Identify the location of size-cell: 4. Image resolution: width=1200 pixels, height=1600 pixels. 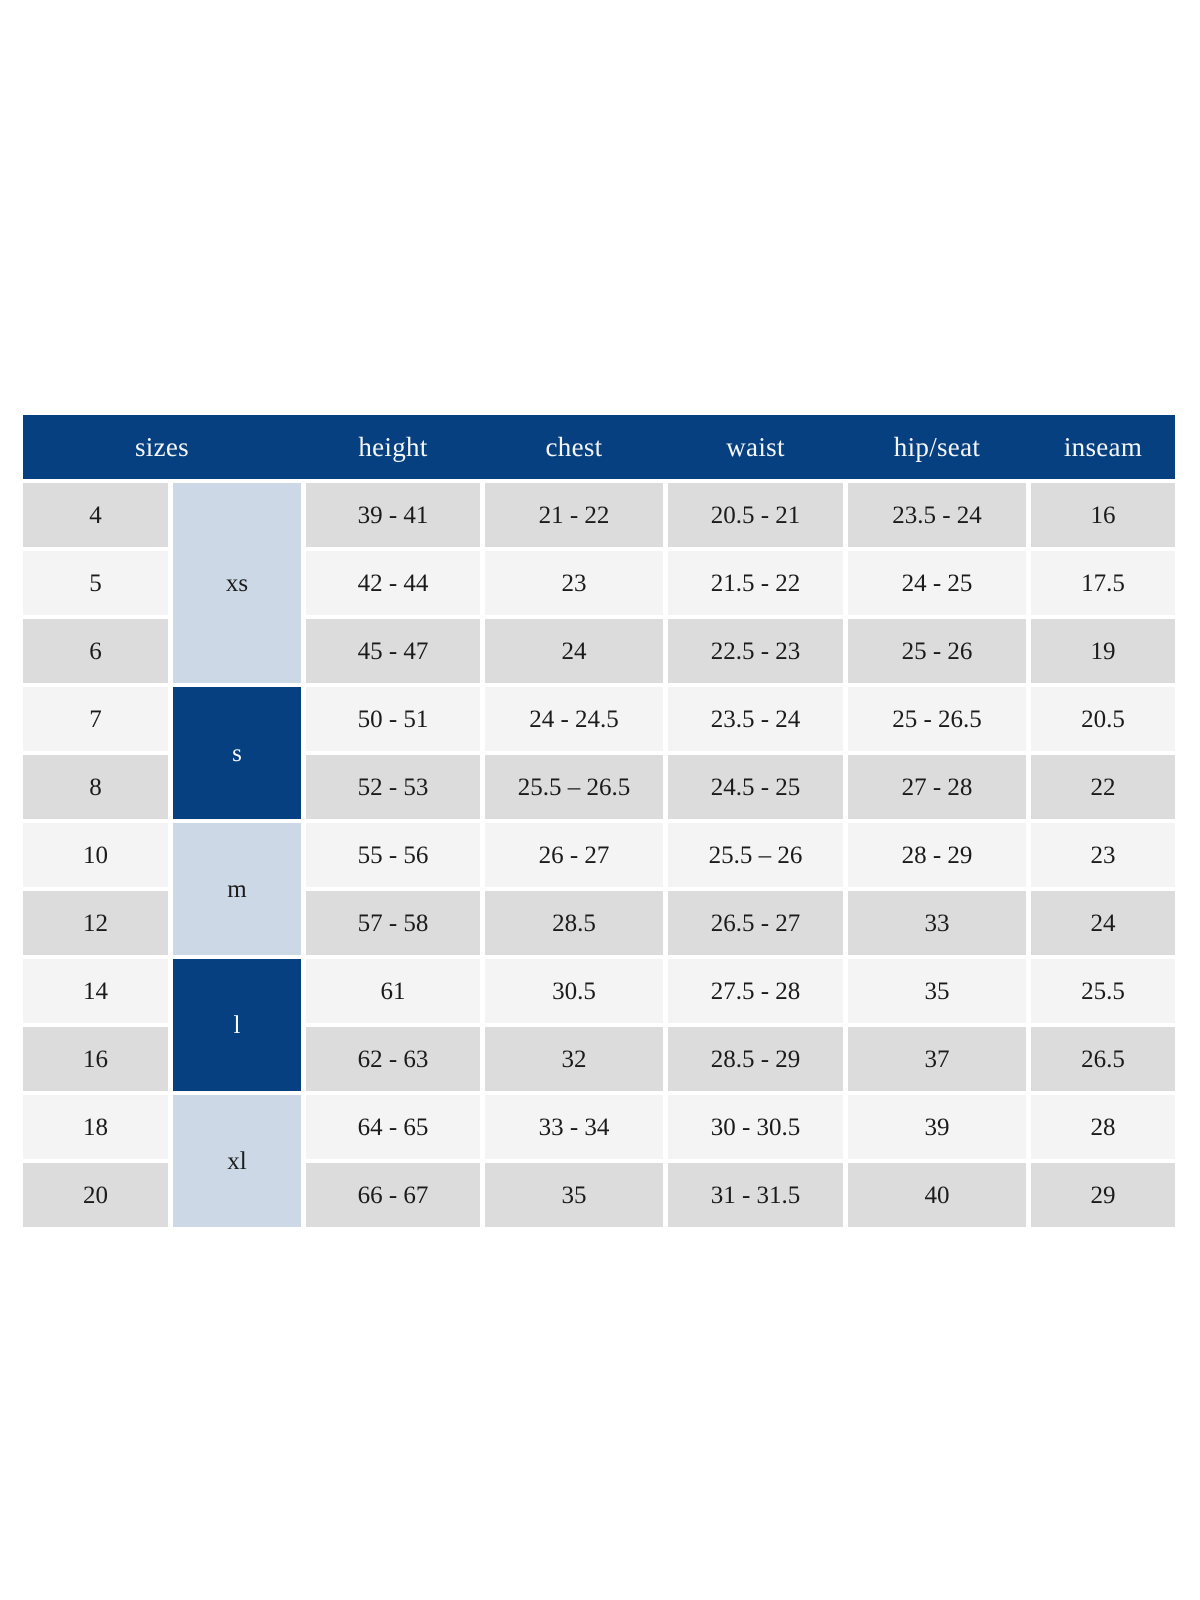
(95, 515).